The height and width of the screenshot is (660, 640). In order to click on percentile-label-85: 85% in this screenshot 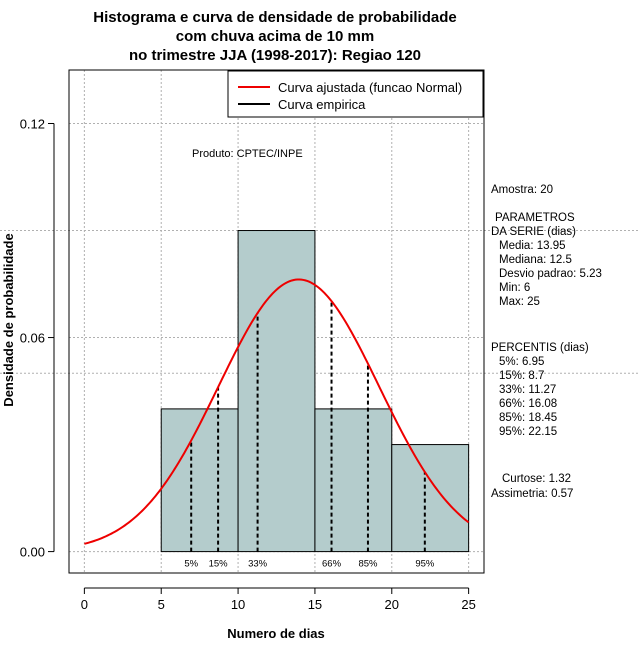, I will do `click(368, 564)`.